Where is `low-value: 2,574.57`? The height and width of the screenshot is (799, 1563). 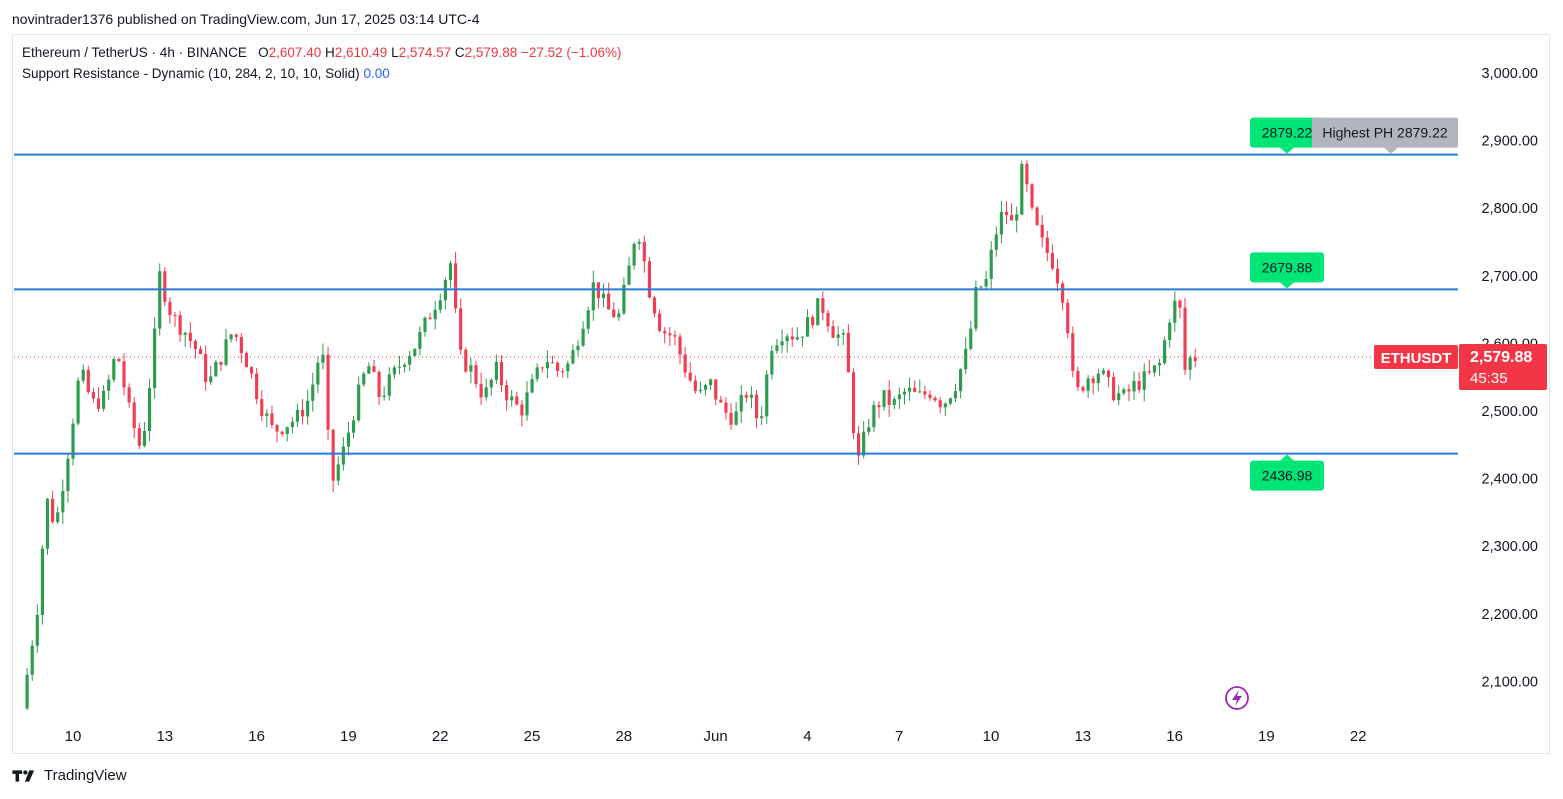 low-value: 2,574.57 is located at coordinates (425, 52).